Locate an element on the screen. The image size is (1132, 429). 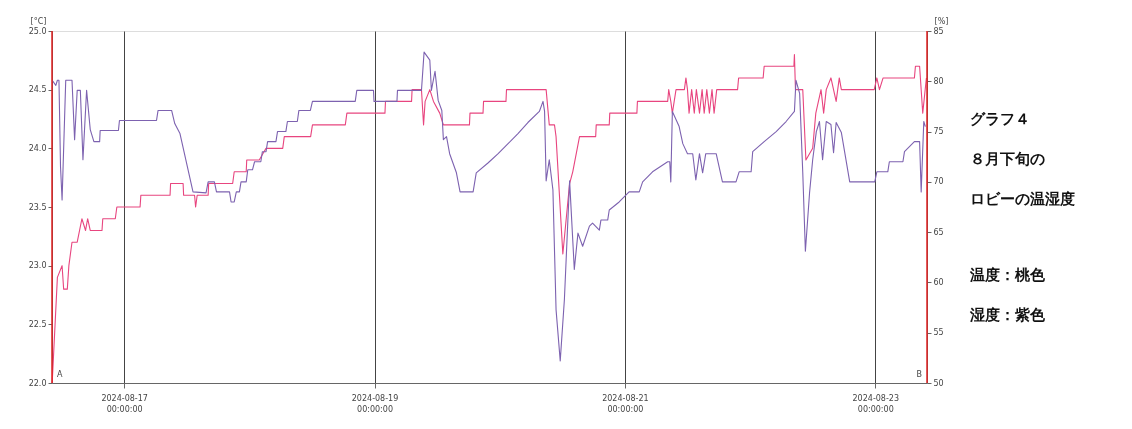
text: 温度：桃色 is located at coordinates (1007, 275).